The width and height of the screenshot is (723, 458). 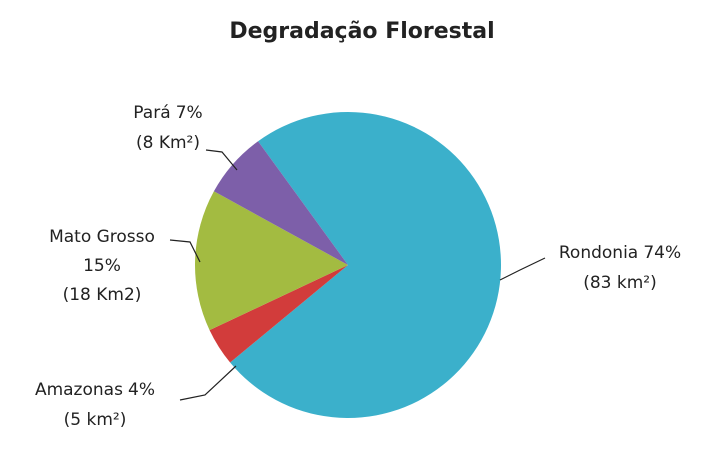 What do you see at coordinates (79, 390) in the screenshot?
I see `category-label: Amazonas` at bounding box center [79, 390].